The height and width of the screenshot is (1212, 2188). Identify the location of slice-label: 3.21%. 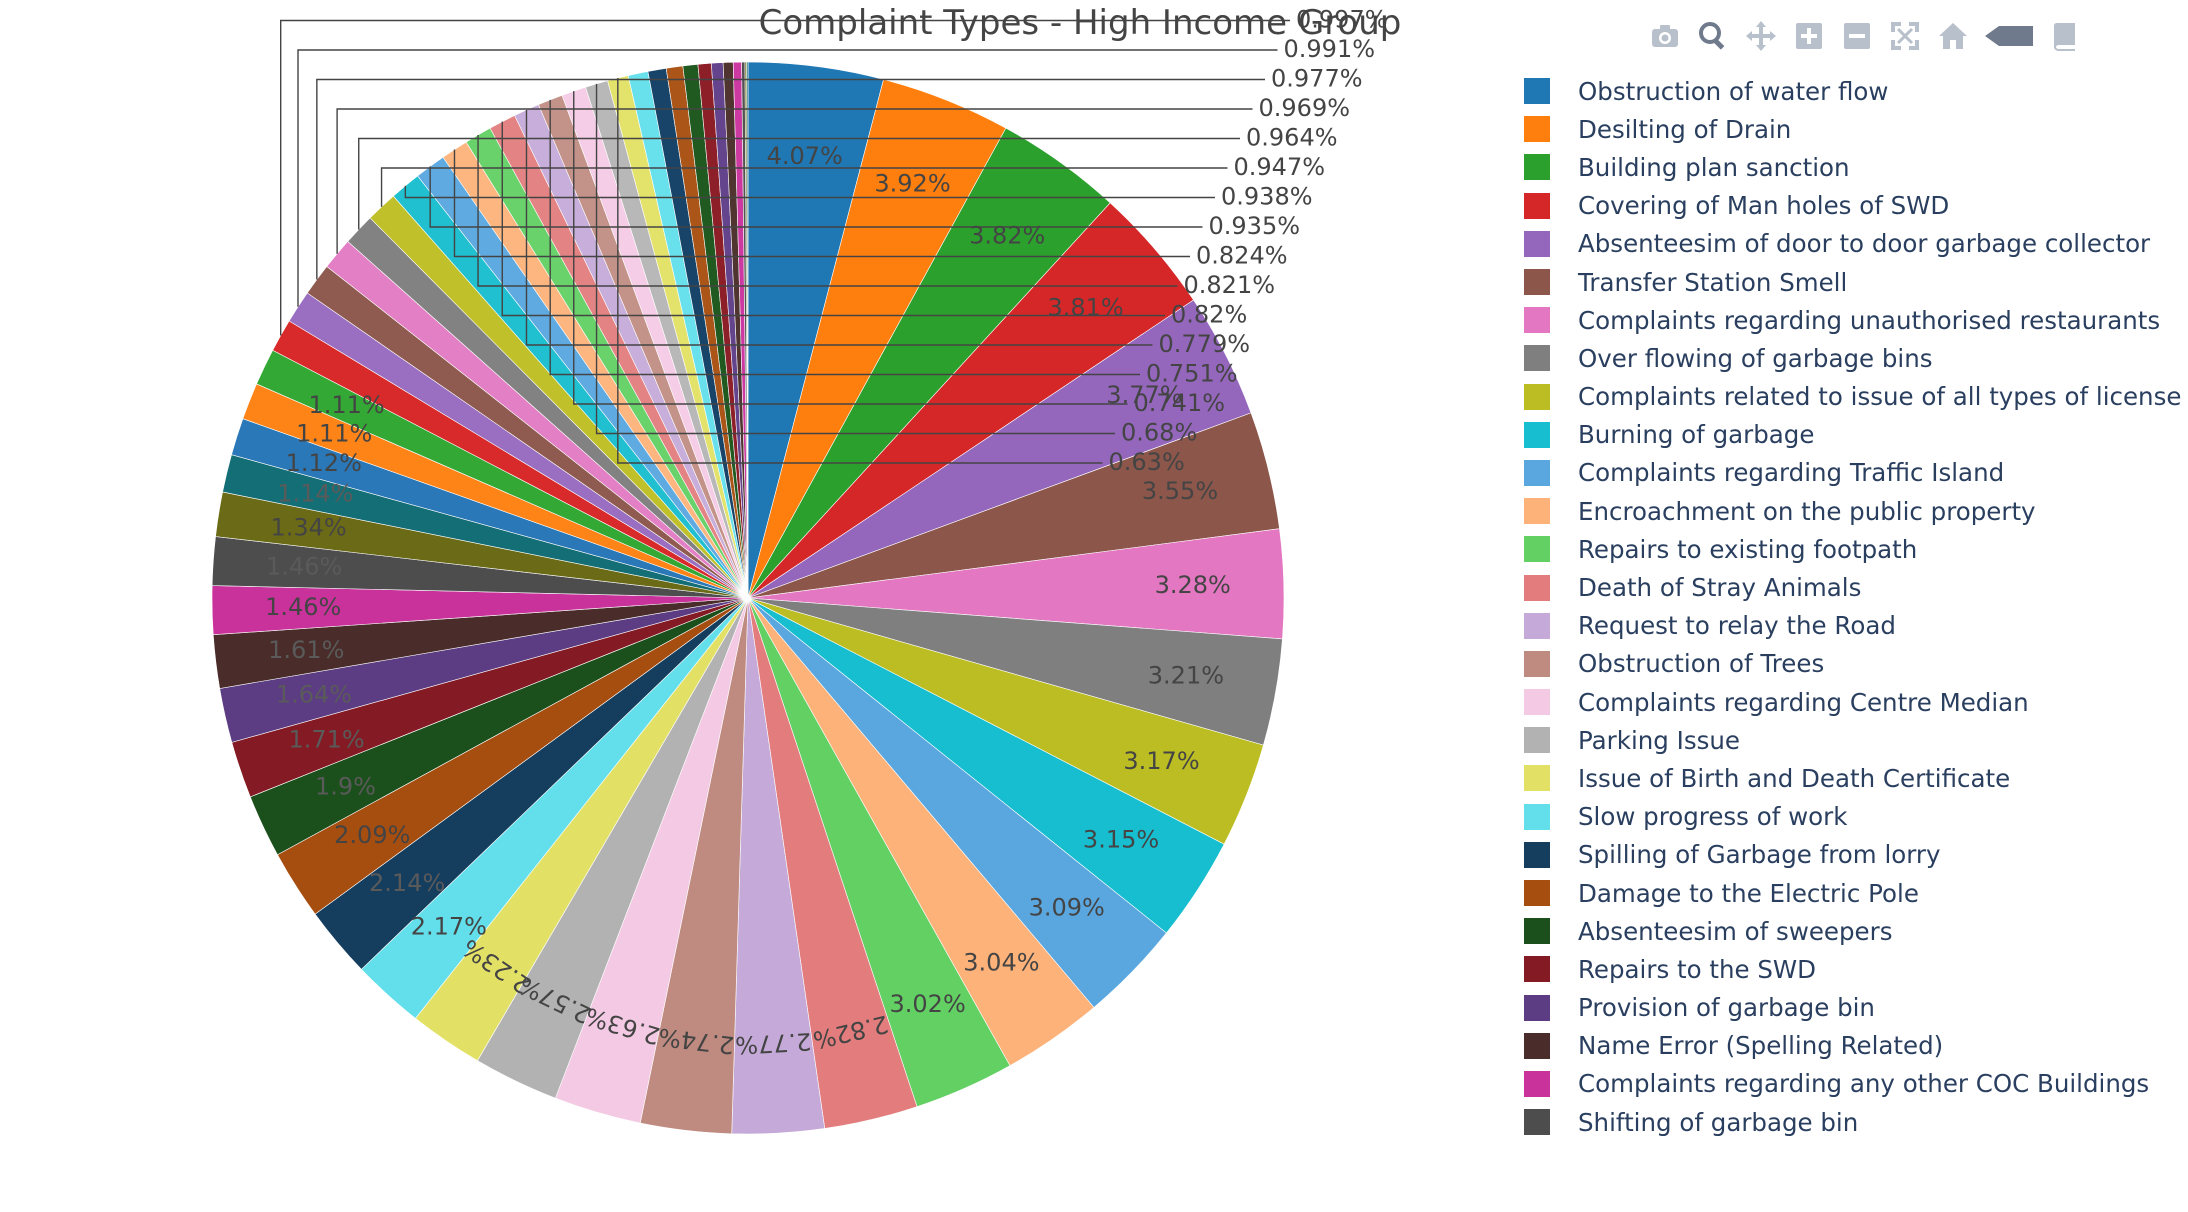
(1186, 675).